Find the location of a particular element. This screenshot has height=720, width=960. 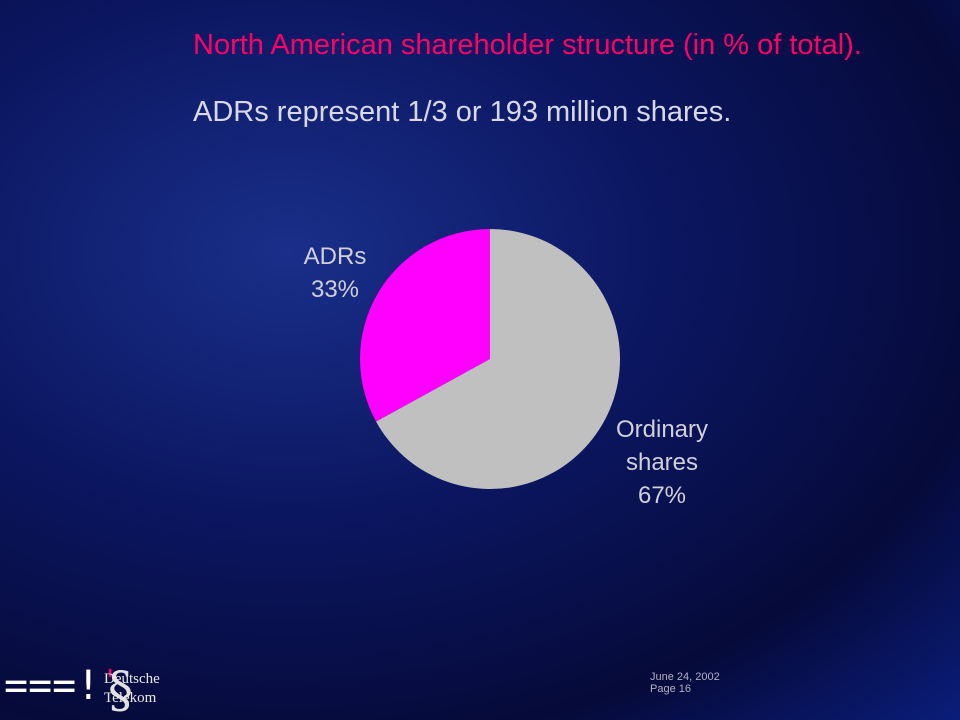

logo-accent: ' is located at coordinates (110, 681).